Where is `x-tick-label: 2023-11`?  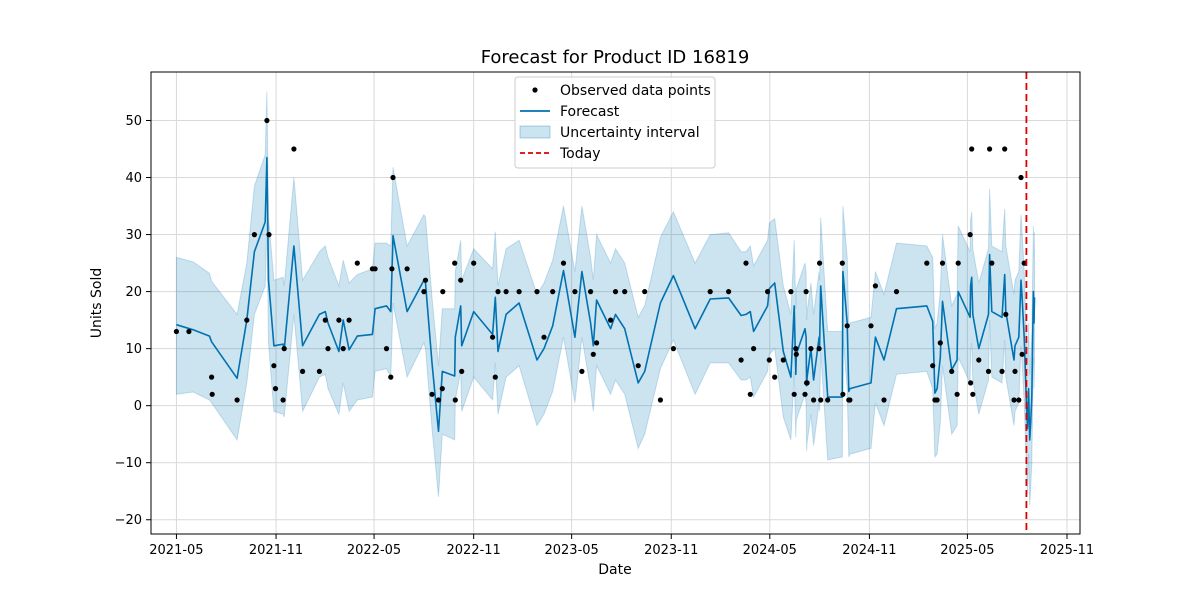 x-tick-label: 2023-11 is located at coordinates (671, 550).